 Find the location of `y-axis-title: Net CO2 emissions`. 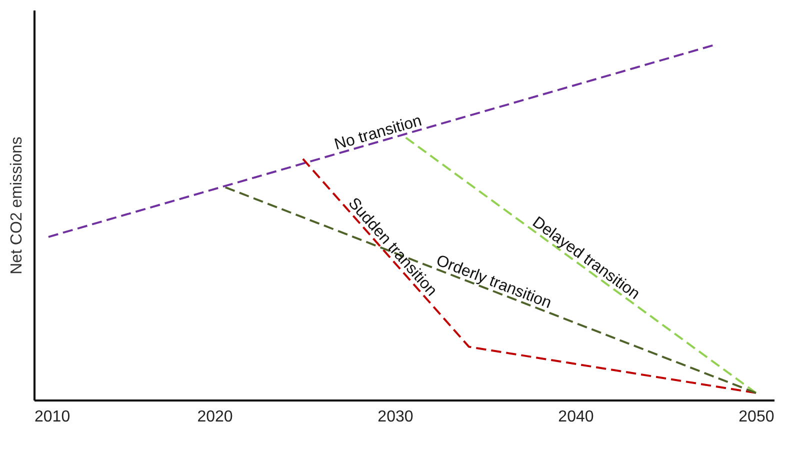

y-axis-title: Net CO2 emissions is located at coordinates (17, 205).